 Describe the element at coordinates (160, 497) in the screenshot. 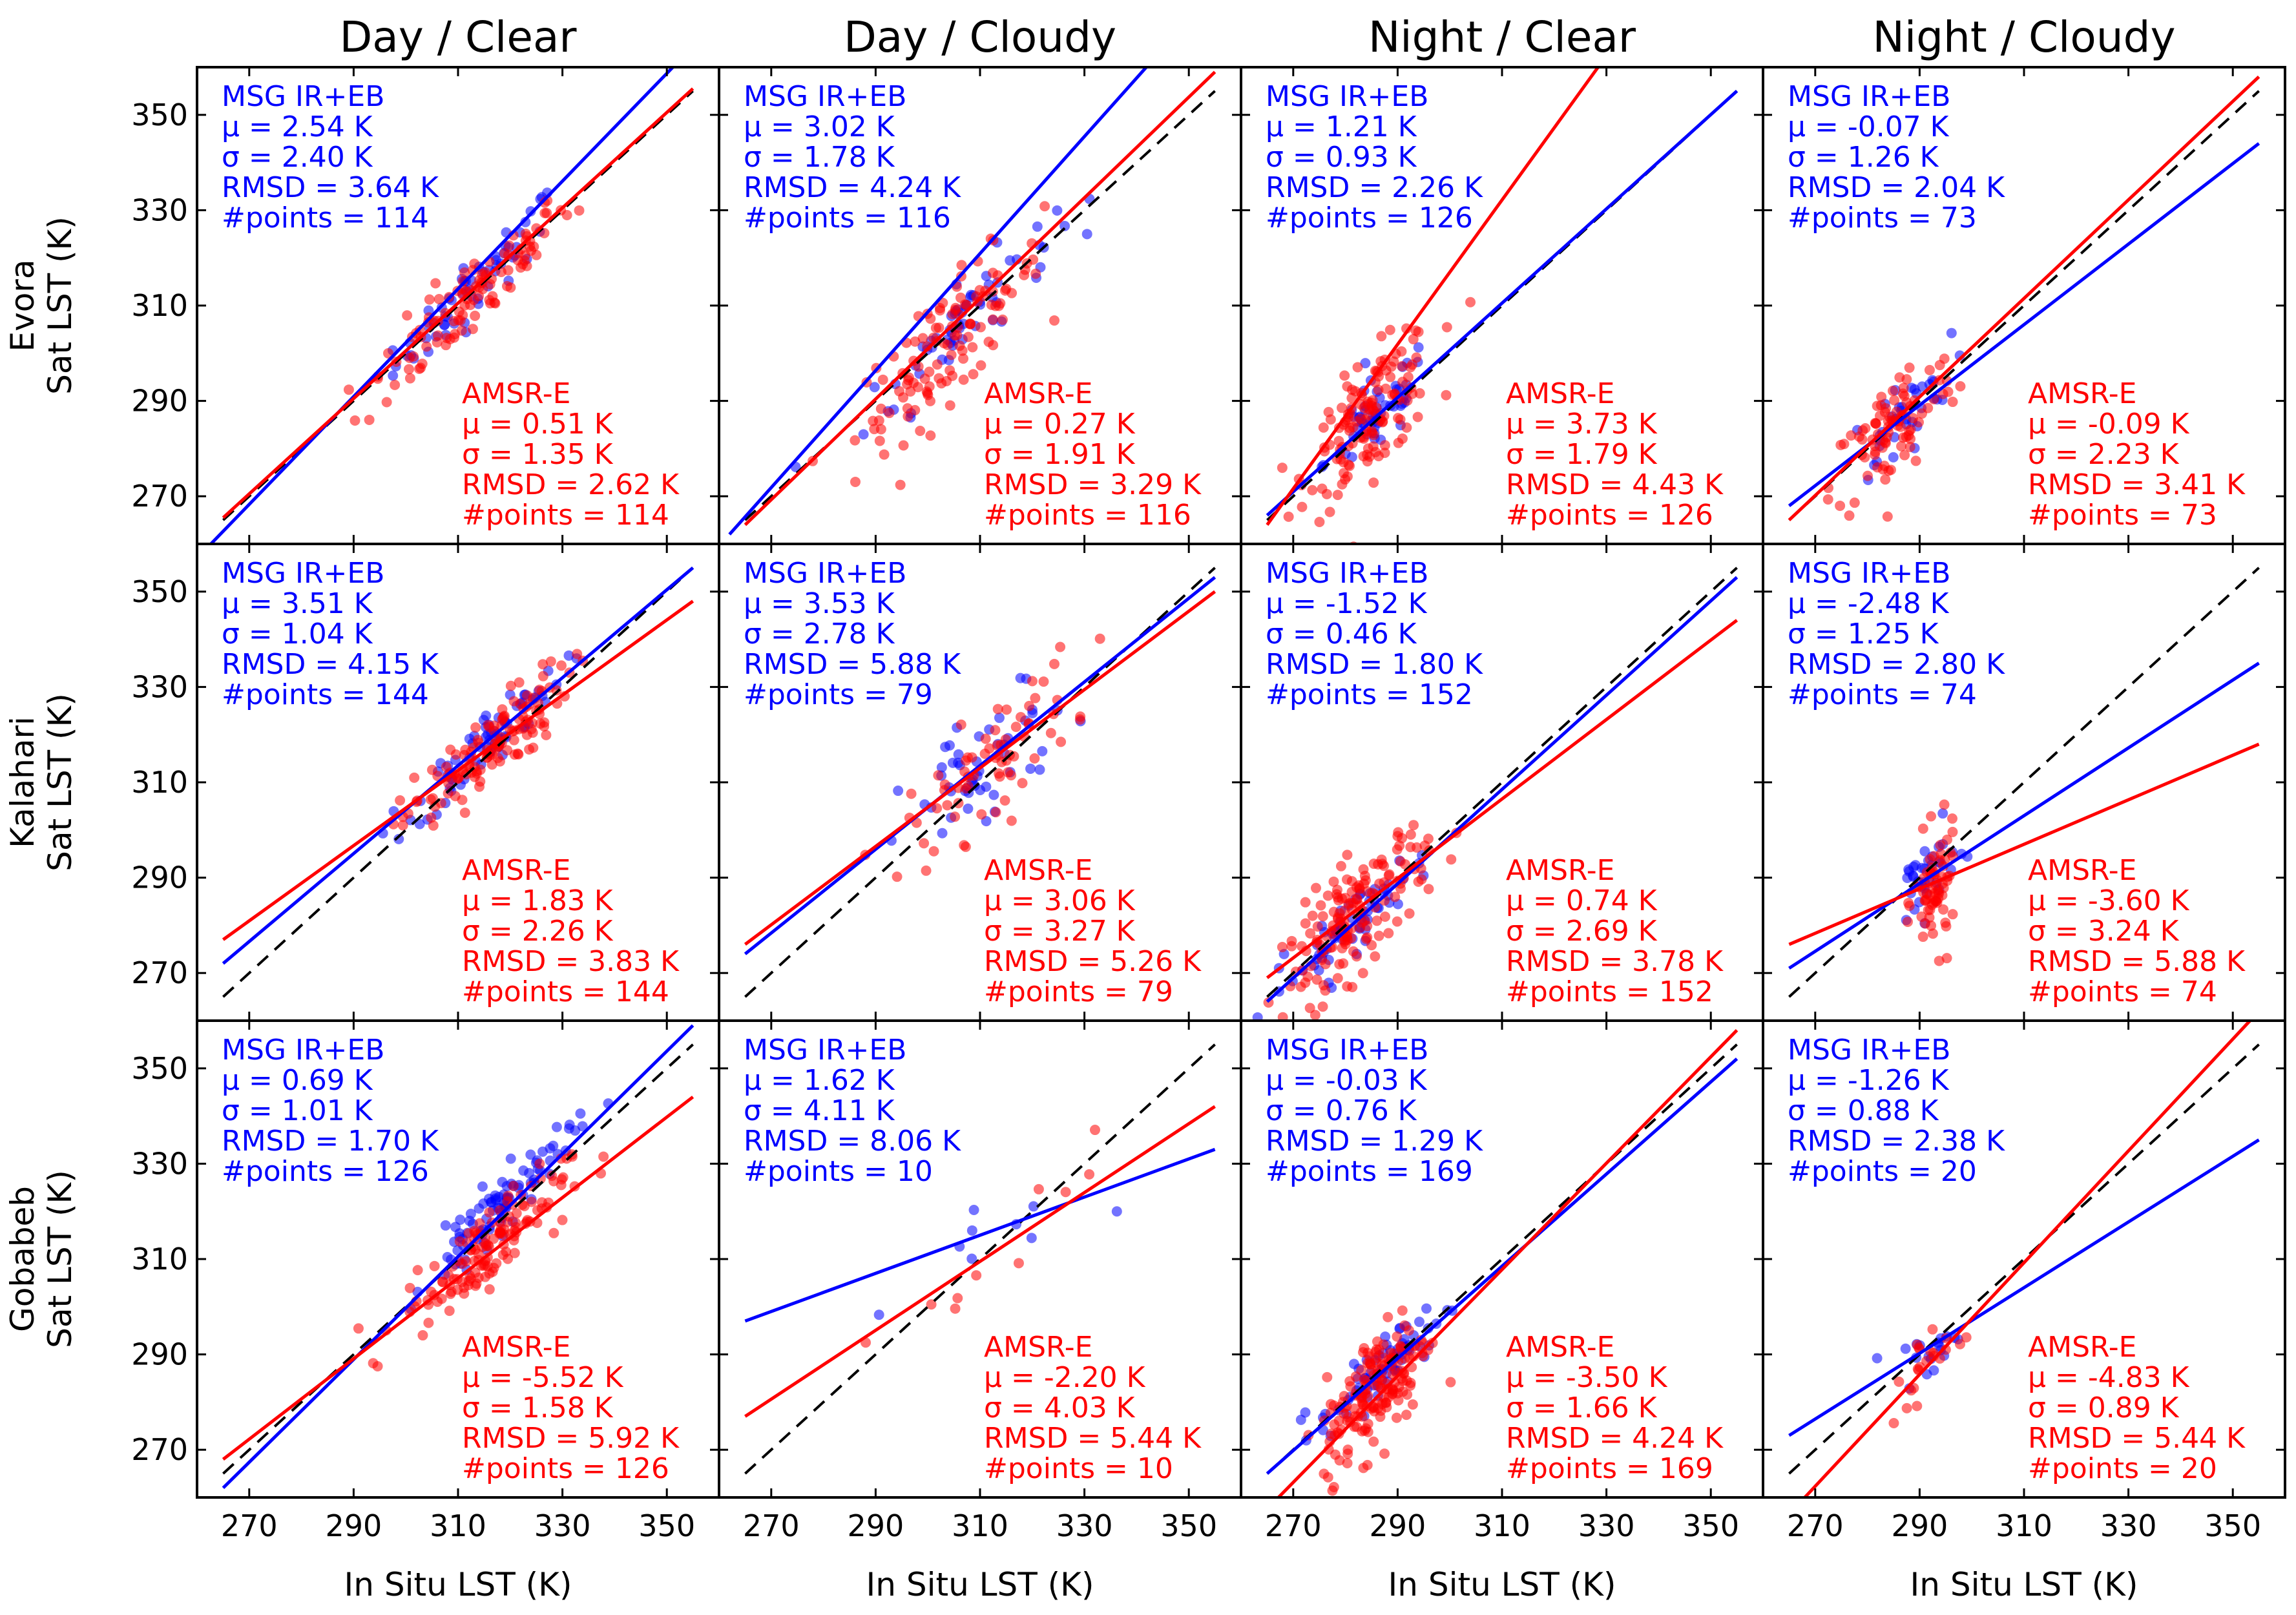

I see `y-tick-label: 270` at that location.